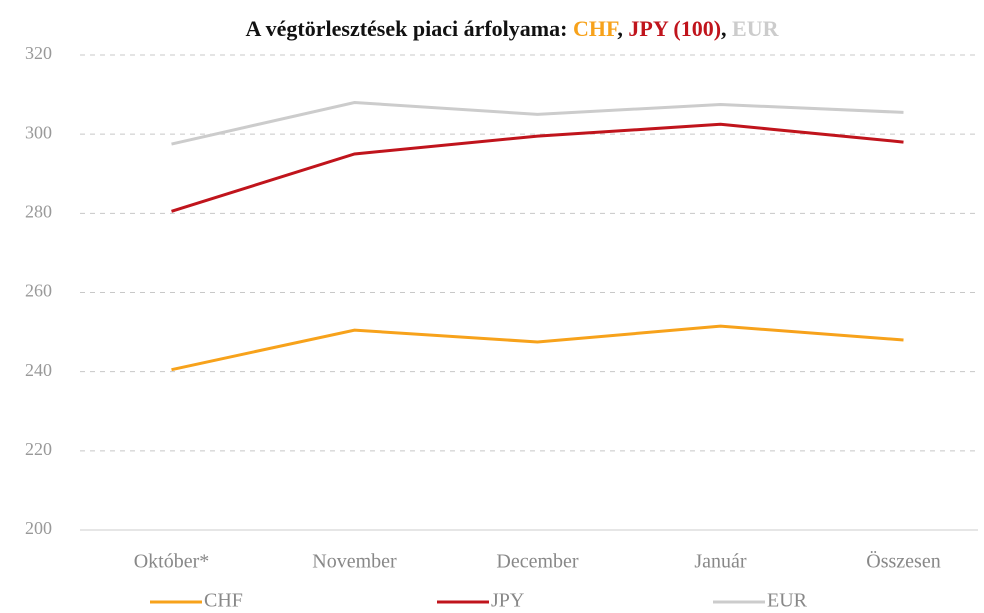 This screenshot has height=613, width=984. I want to click on title-part: EUR, so click(756, 28).